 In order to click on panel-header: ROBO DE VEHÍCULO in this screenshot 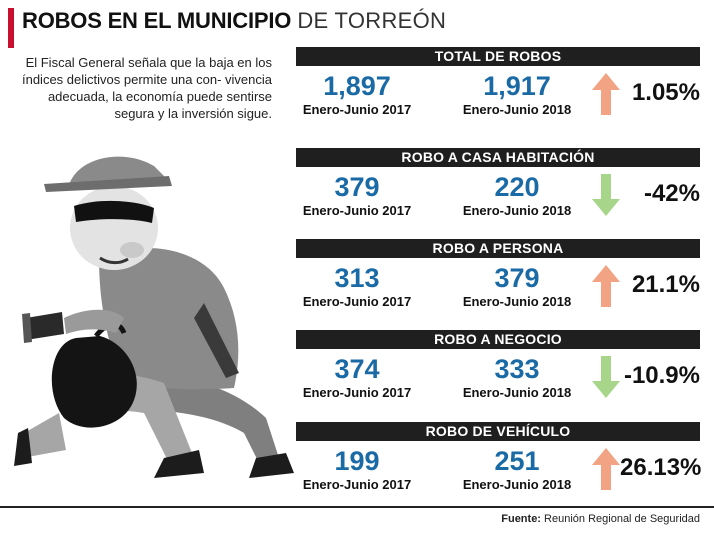, I will do `click(498, 431)`.